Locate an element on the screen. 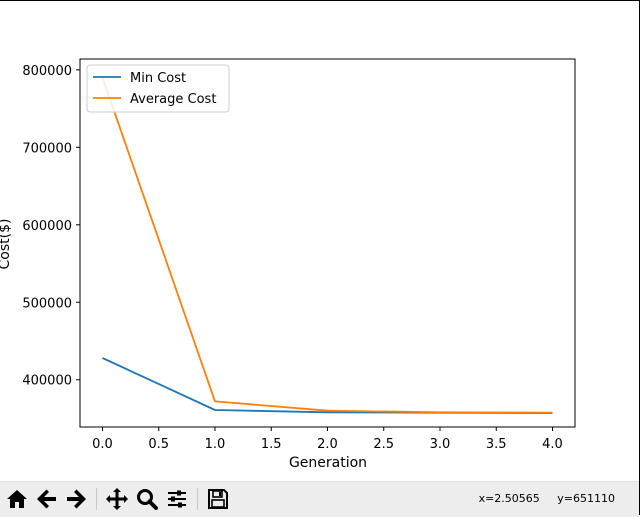 The image size is (641, 517). forward-button is located at coordinates (76, 499).